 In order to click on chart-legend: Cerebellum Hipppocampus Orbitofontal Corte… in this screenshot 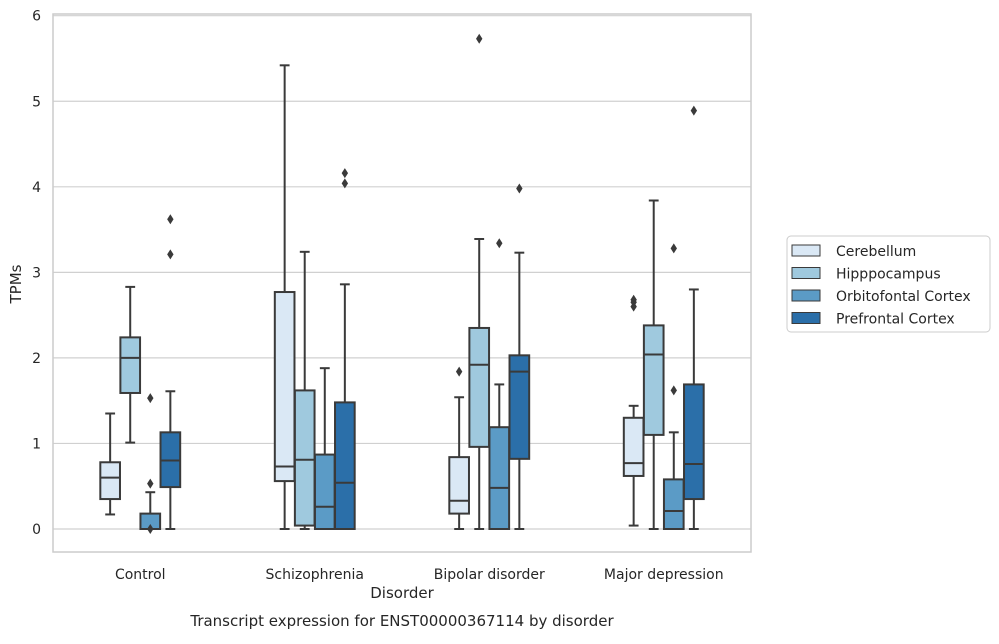, I will do `click(888, 284)`.